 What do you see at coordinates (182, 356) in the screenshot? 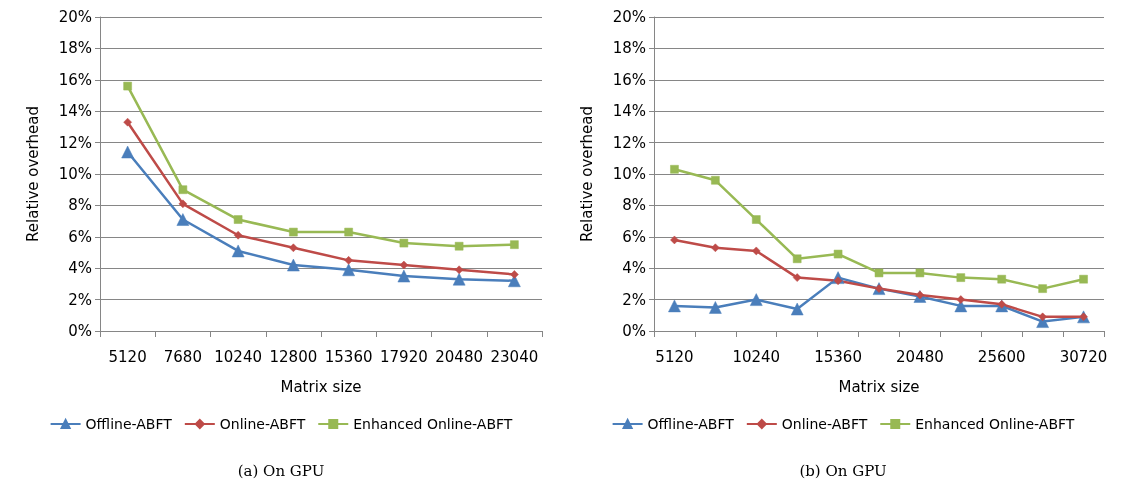
I see `x-tick-label: 7680` at bounding box center [182, 356].